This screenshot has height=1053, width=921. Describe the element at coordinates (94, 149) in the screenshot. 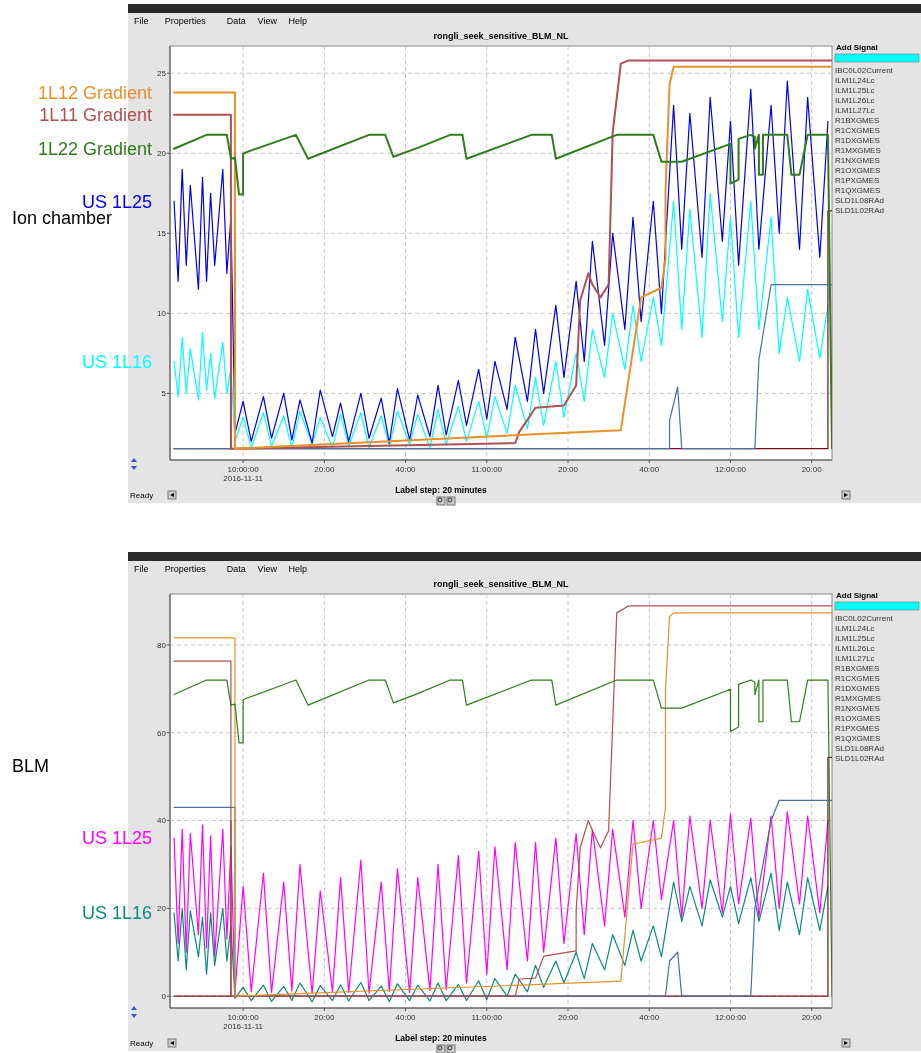

I see `series-label: 1L22 Gradient` at that location.